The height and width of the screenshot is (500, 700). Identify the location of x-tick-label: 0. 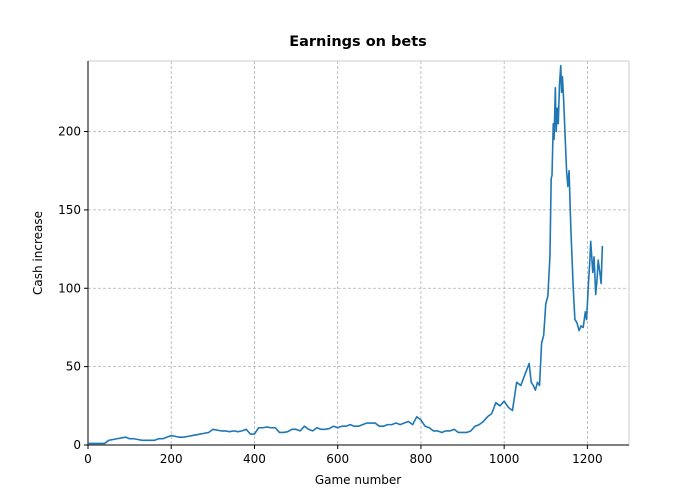
(88, 459).